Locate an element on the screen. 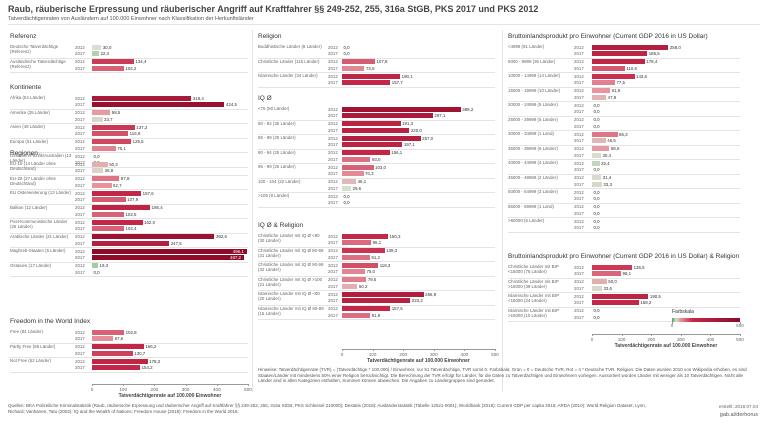 This screenshot has height=432, width=768. panel-title: Referenz is located at coordinates (23, 36).